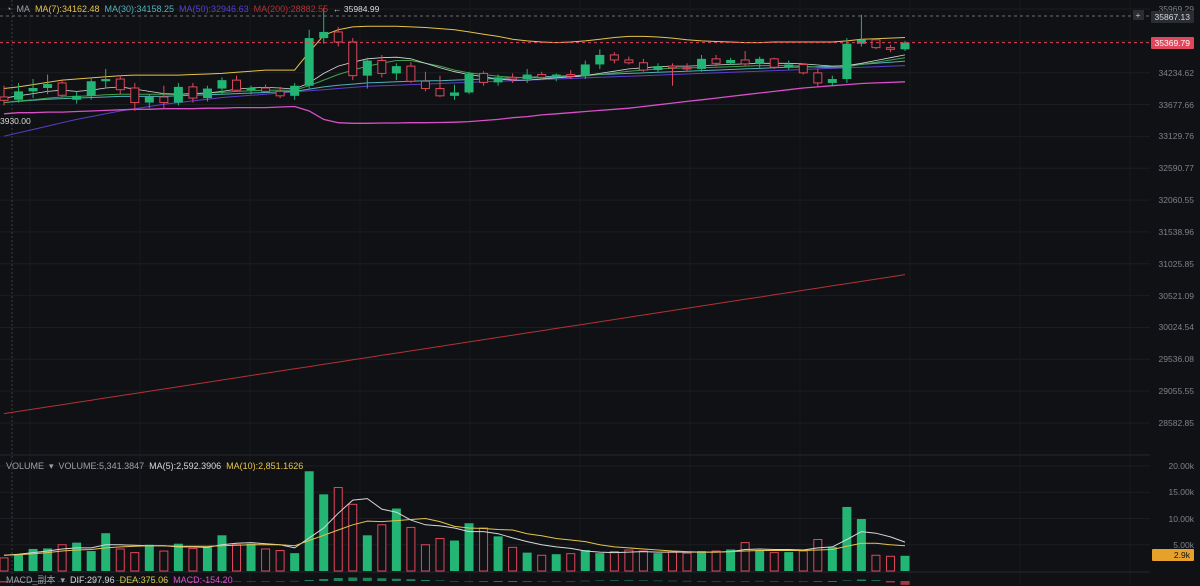 Image resolution: width=1200 pixels, height=586 pixels. I want to click on plus-icon: +, so click(1138, 15).